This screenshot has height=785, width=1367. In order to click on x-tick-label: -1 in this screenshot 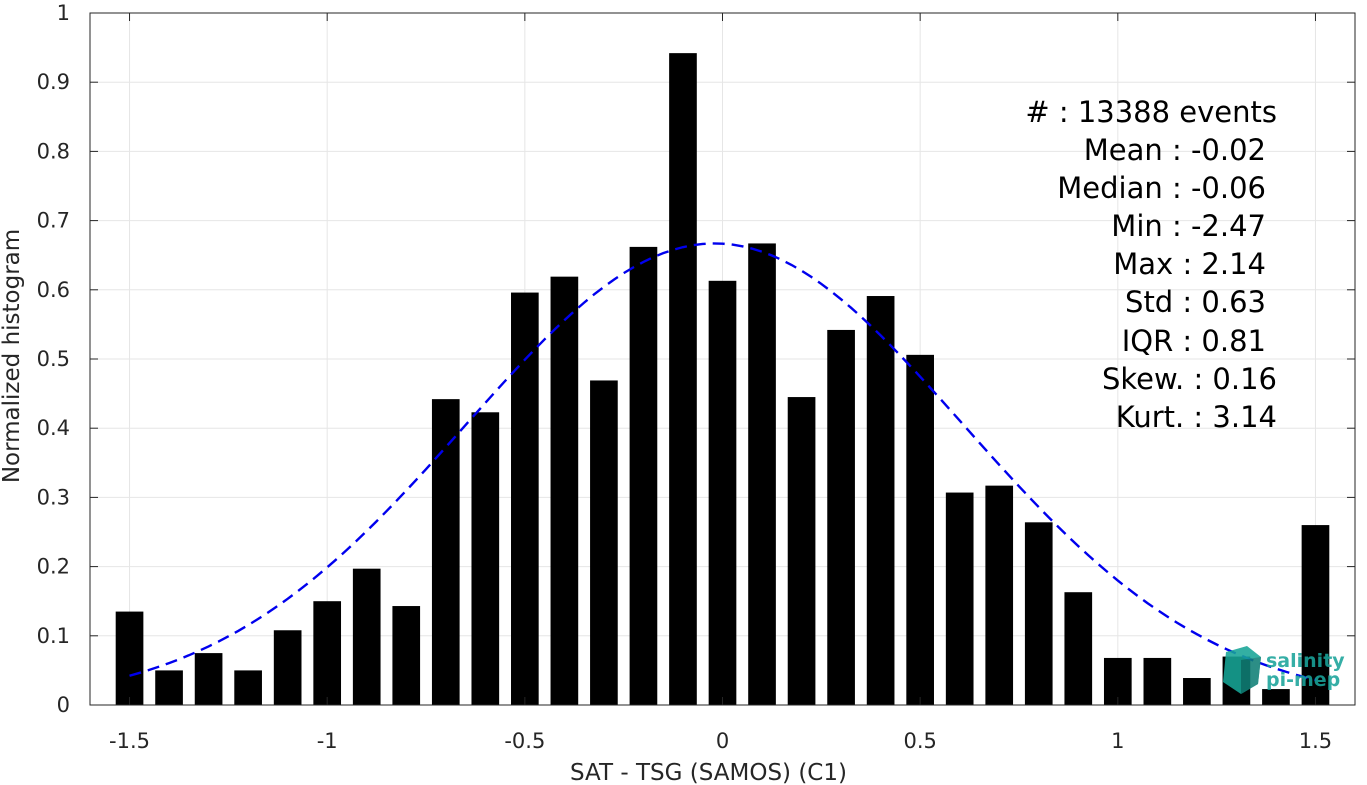, I will do `click(327, 741)`.